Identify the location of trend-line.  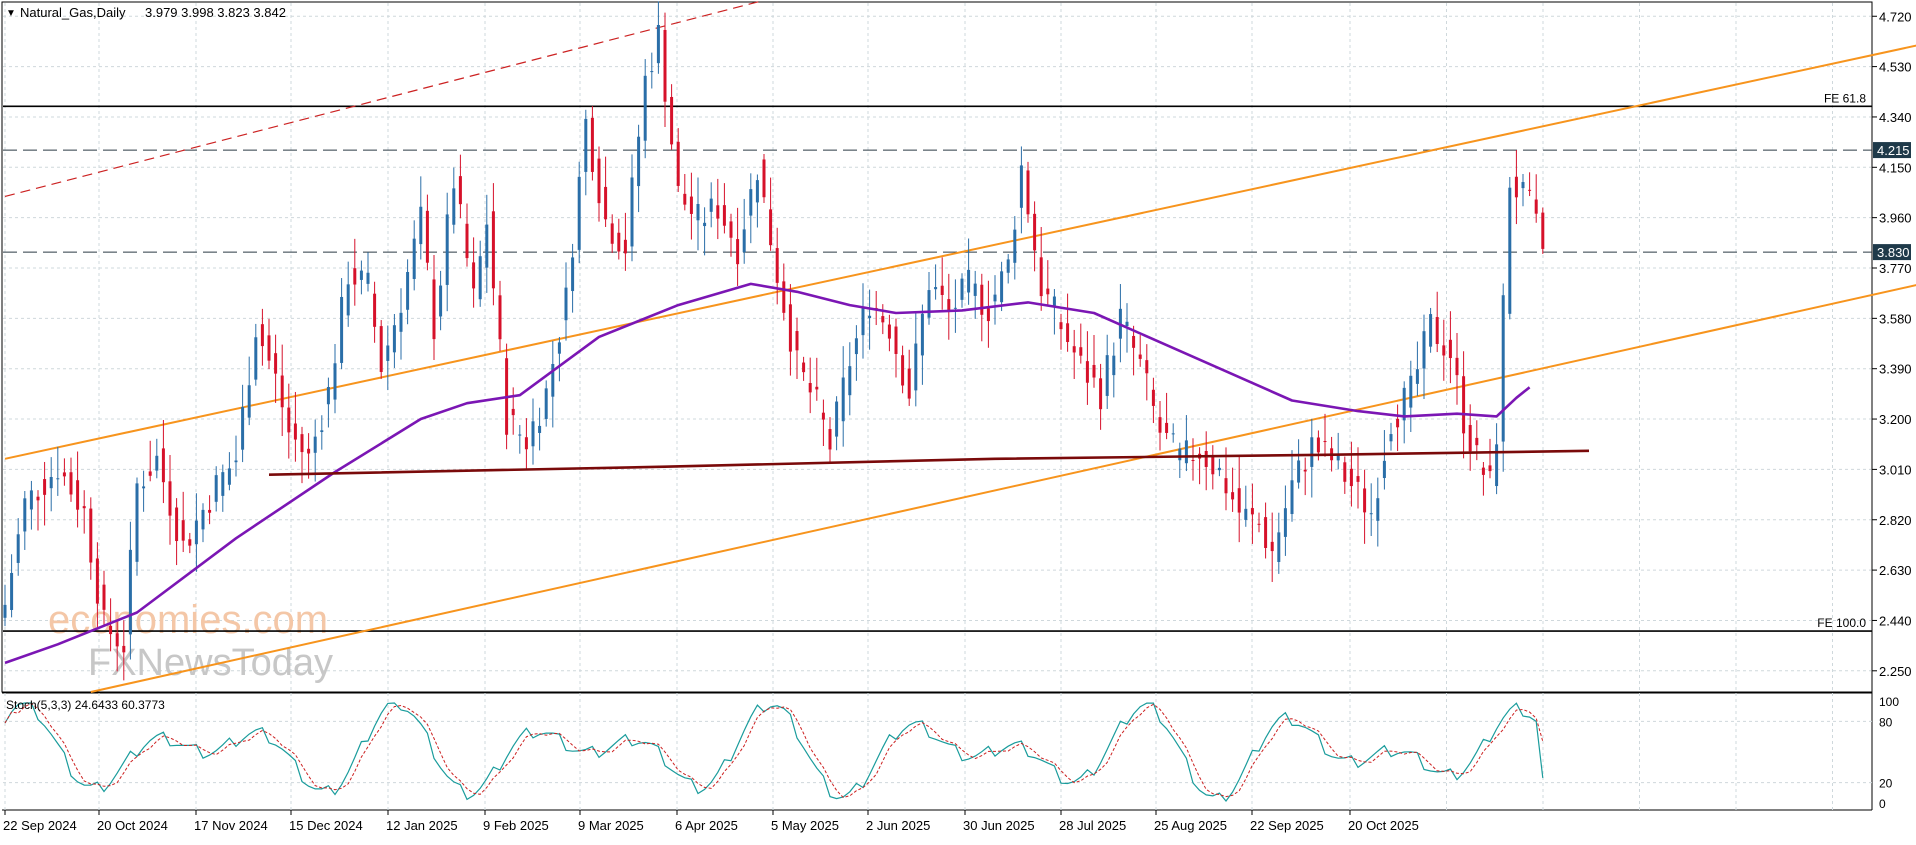
(384, 99).